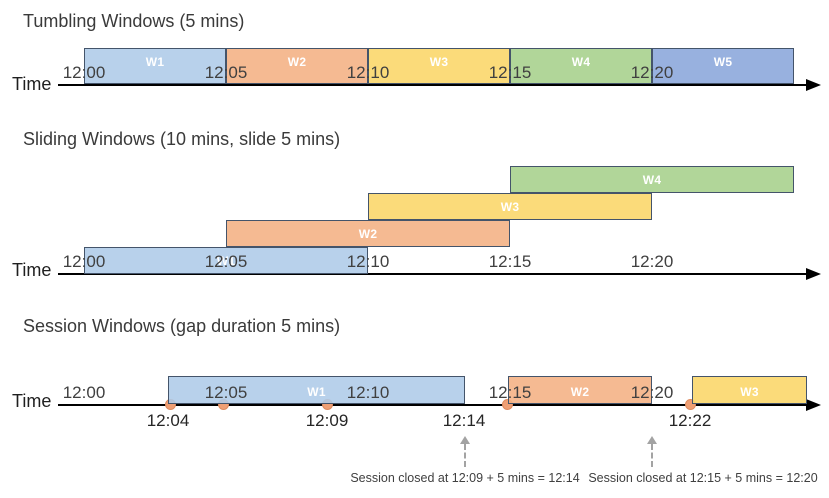 The image size is (829, 498). What do you see at coordinates (182, 326) in the screenshot?
I see `session-title: Session Windows (gap duration 5 mins)` at bounding box center [182, 326].